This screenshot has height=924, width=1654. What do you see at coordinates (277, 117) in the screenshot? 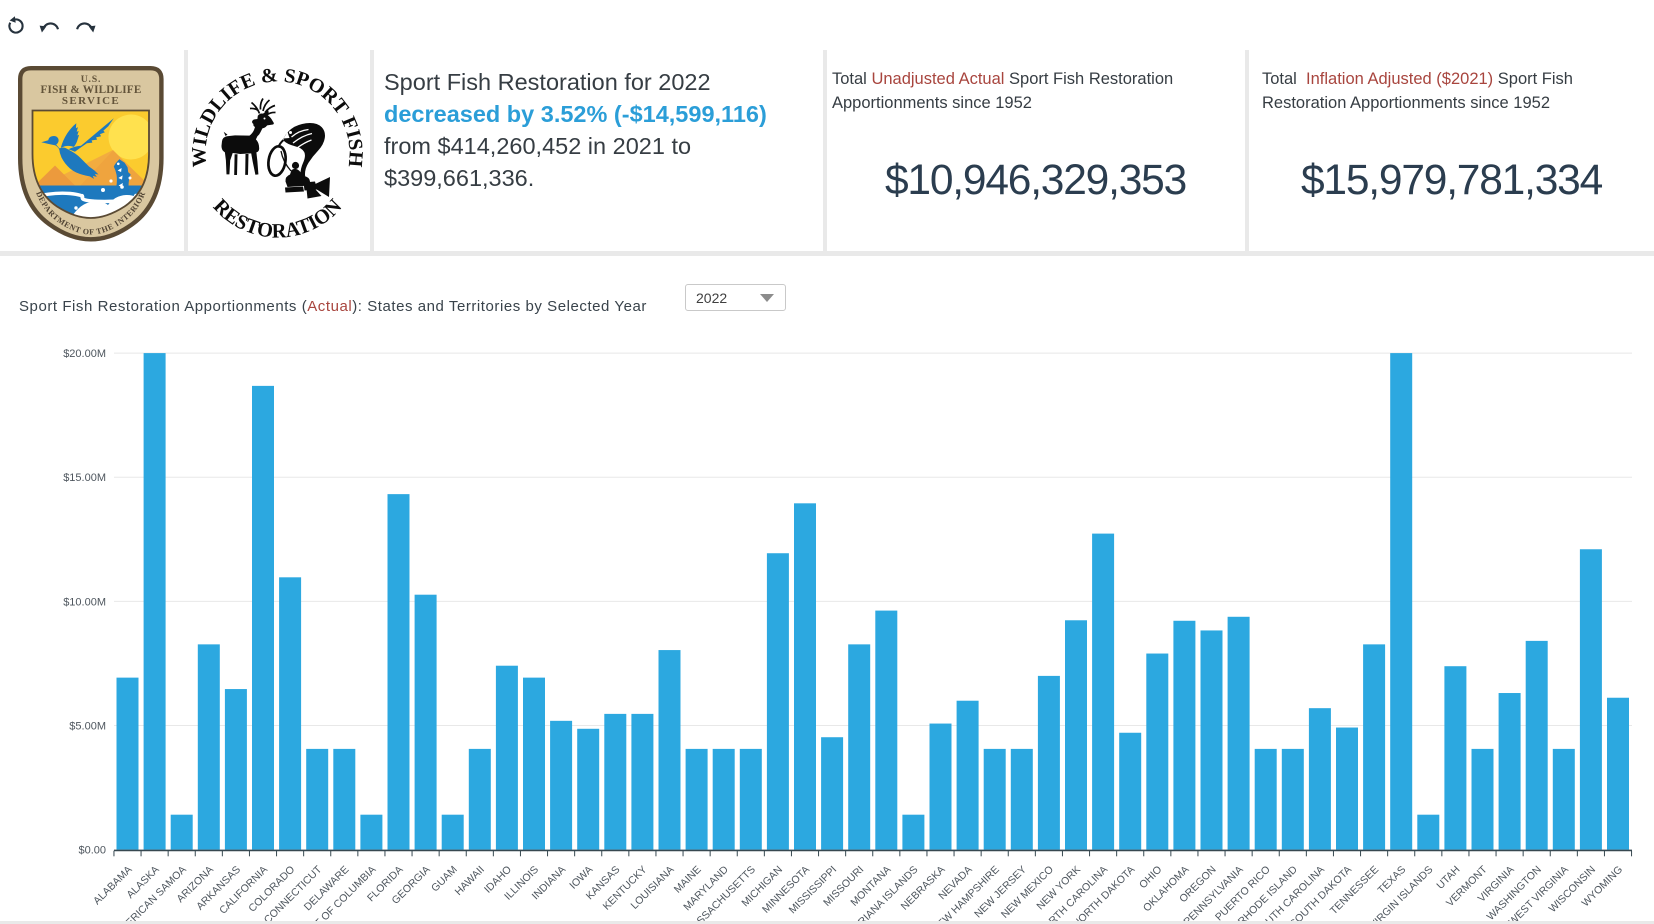
I see `svg-text: WILDLIFE & SPORT FISH` at bounding box center [277, 117].